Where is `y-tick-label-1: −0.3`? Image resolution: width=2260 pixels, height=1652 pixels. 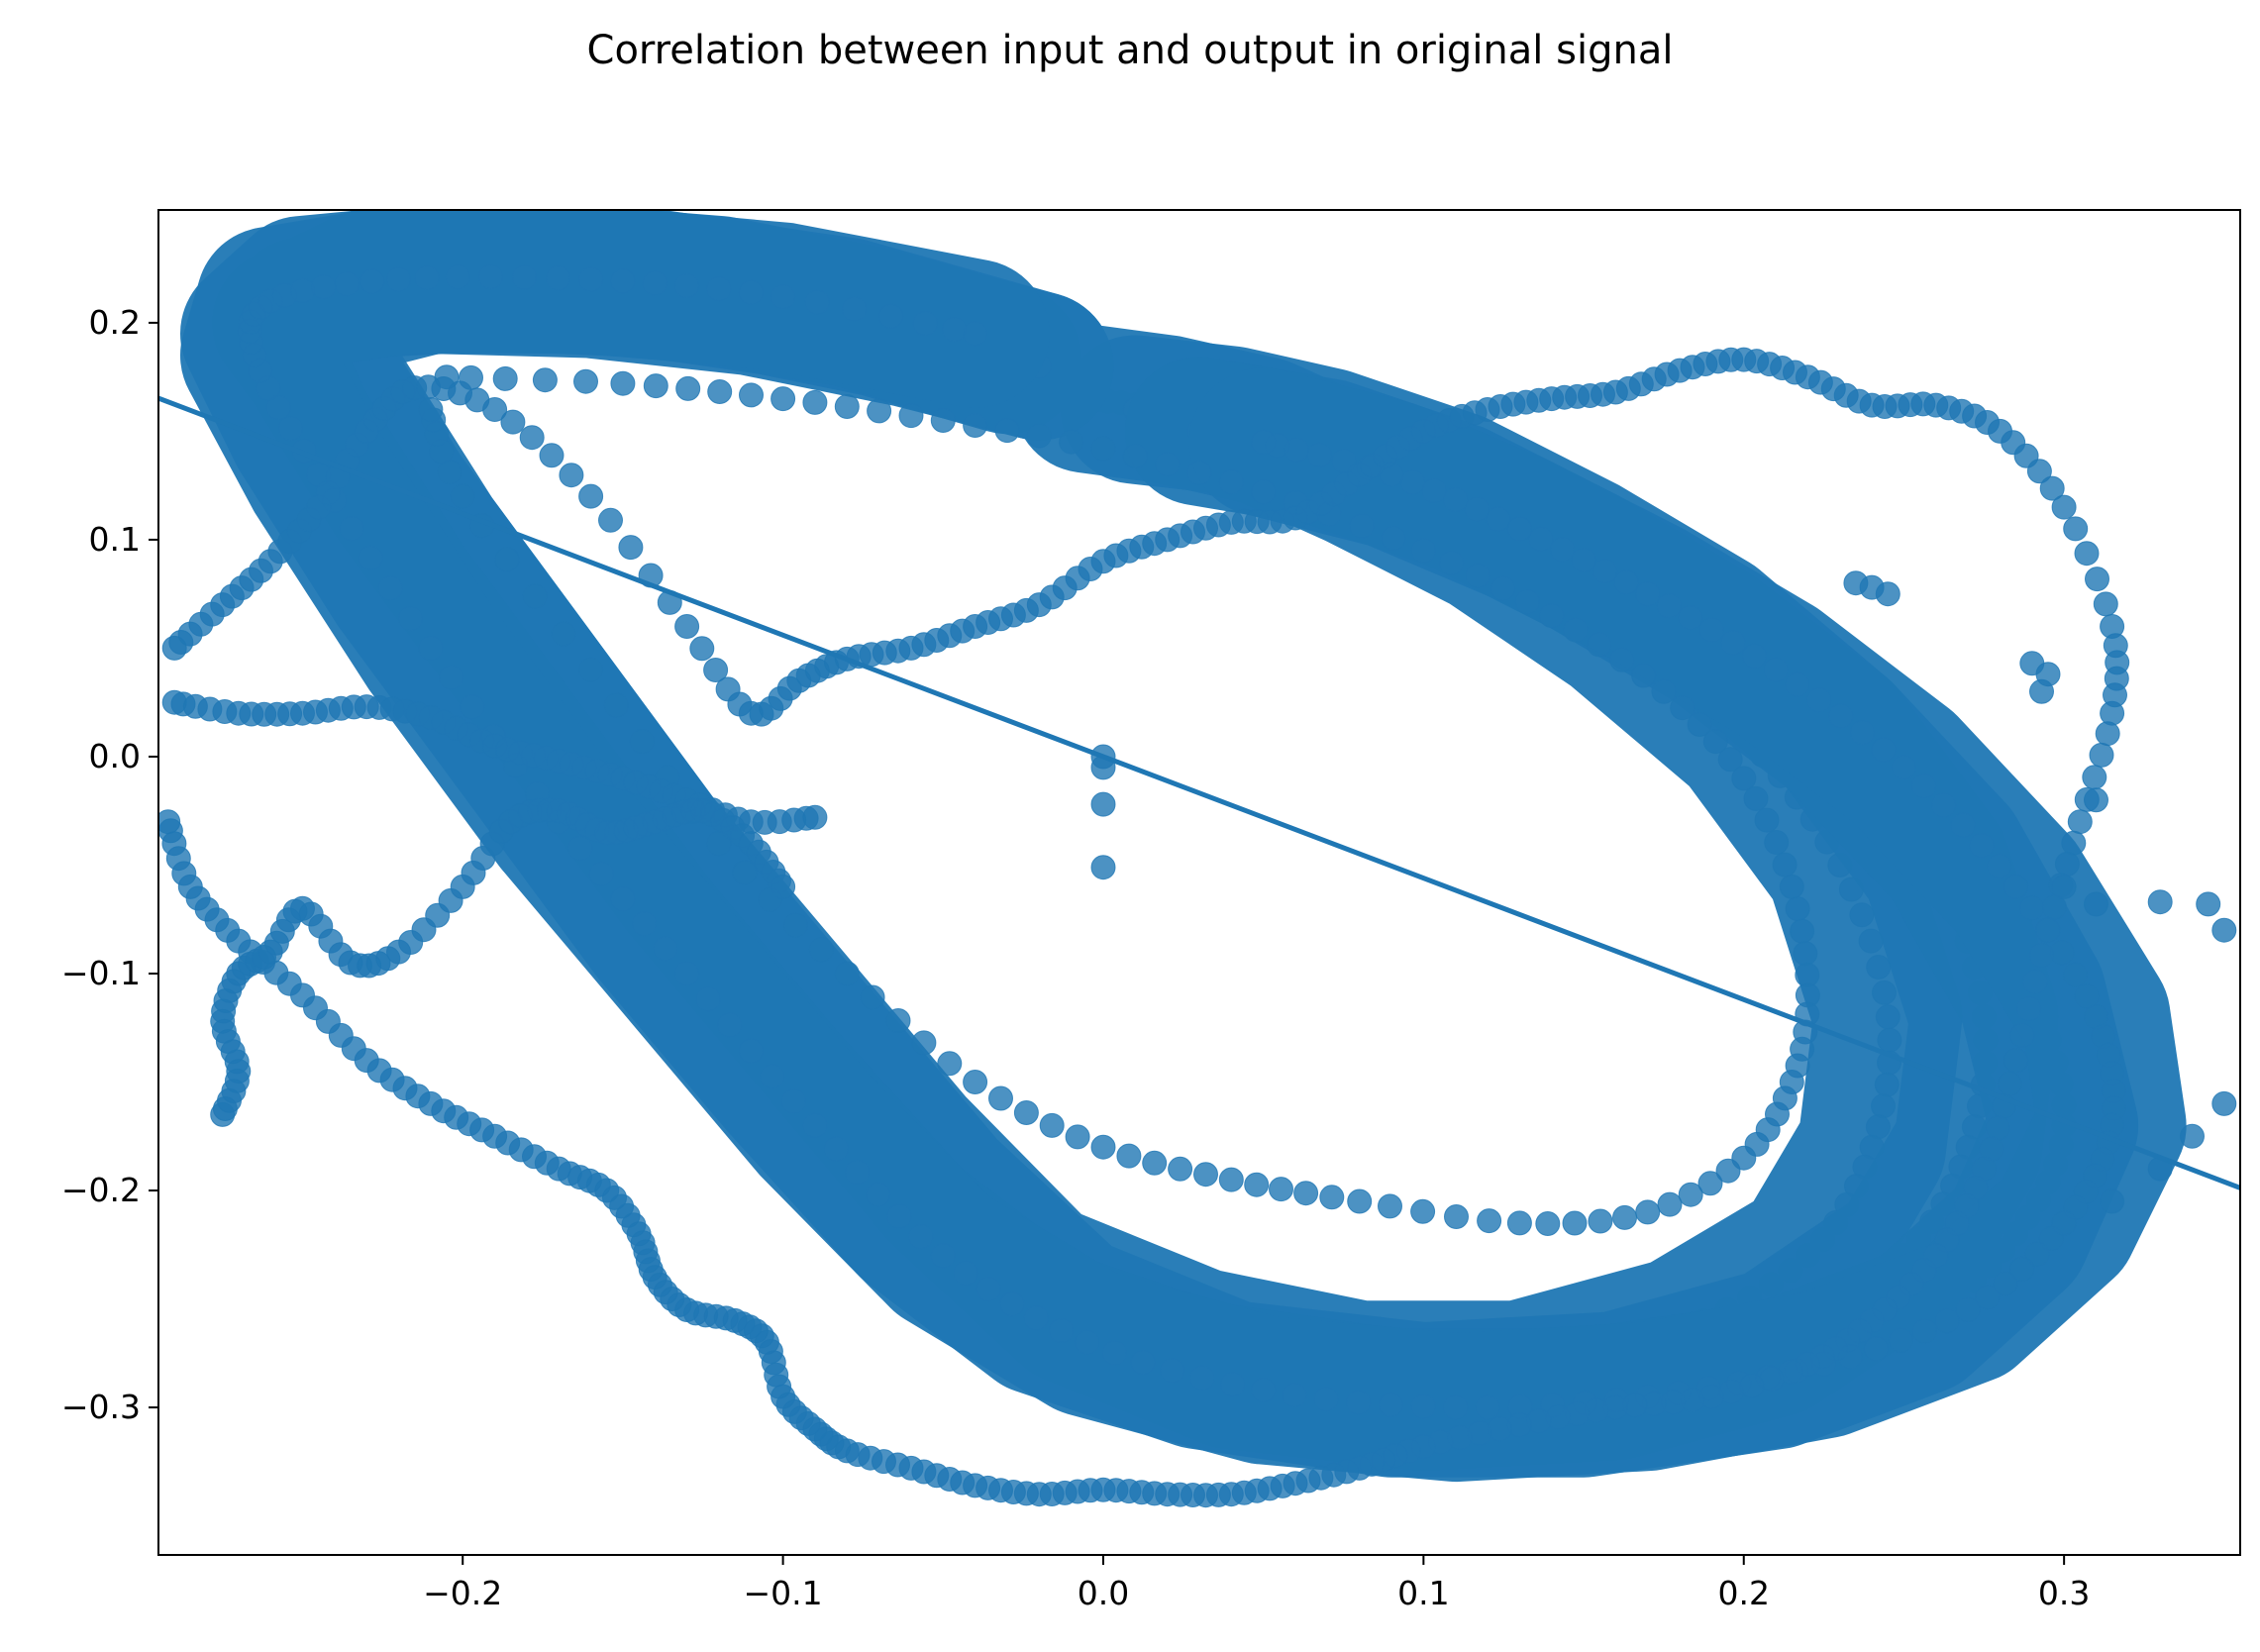 y-tick-label-1: −0.3 is located at coordinates (101, 1407).